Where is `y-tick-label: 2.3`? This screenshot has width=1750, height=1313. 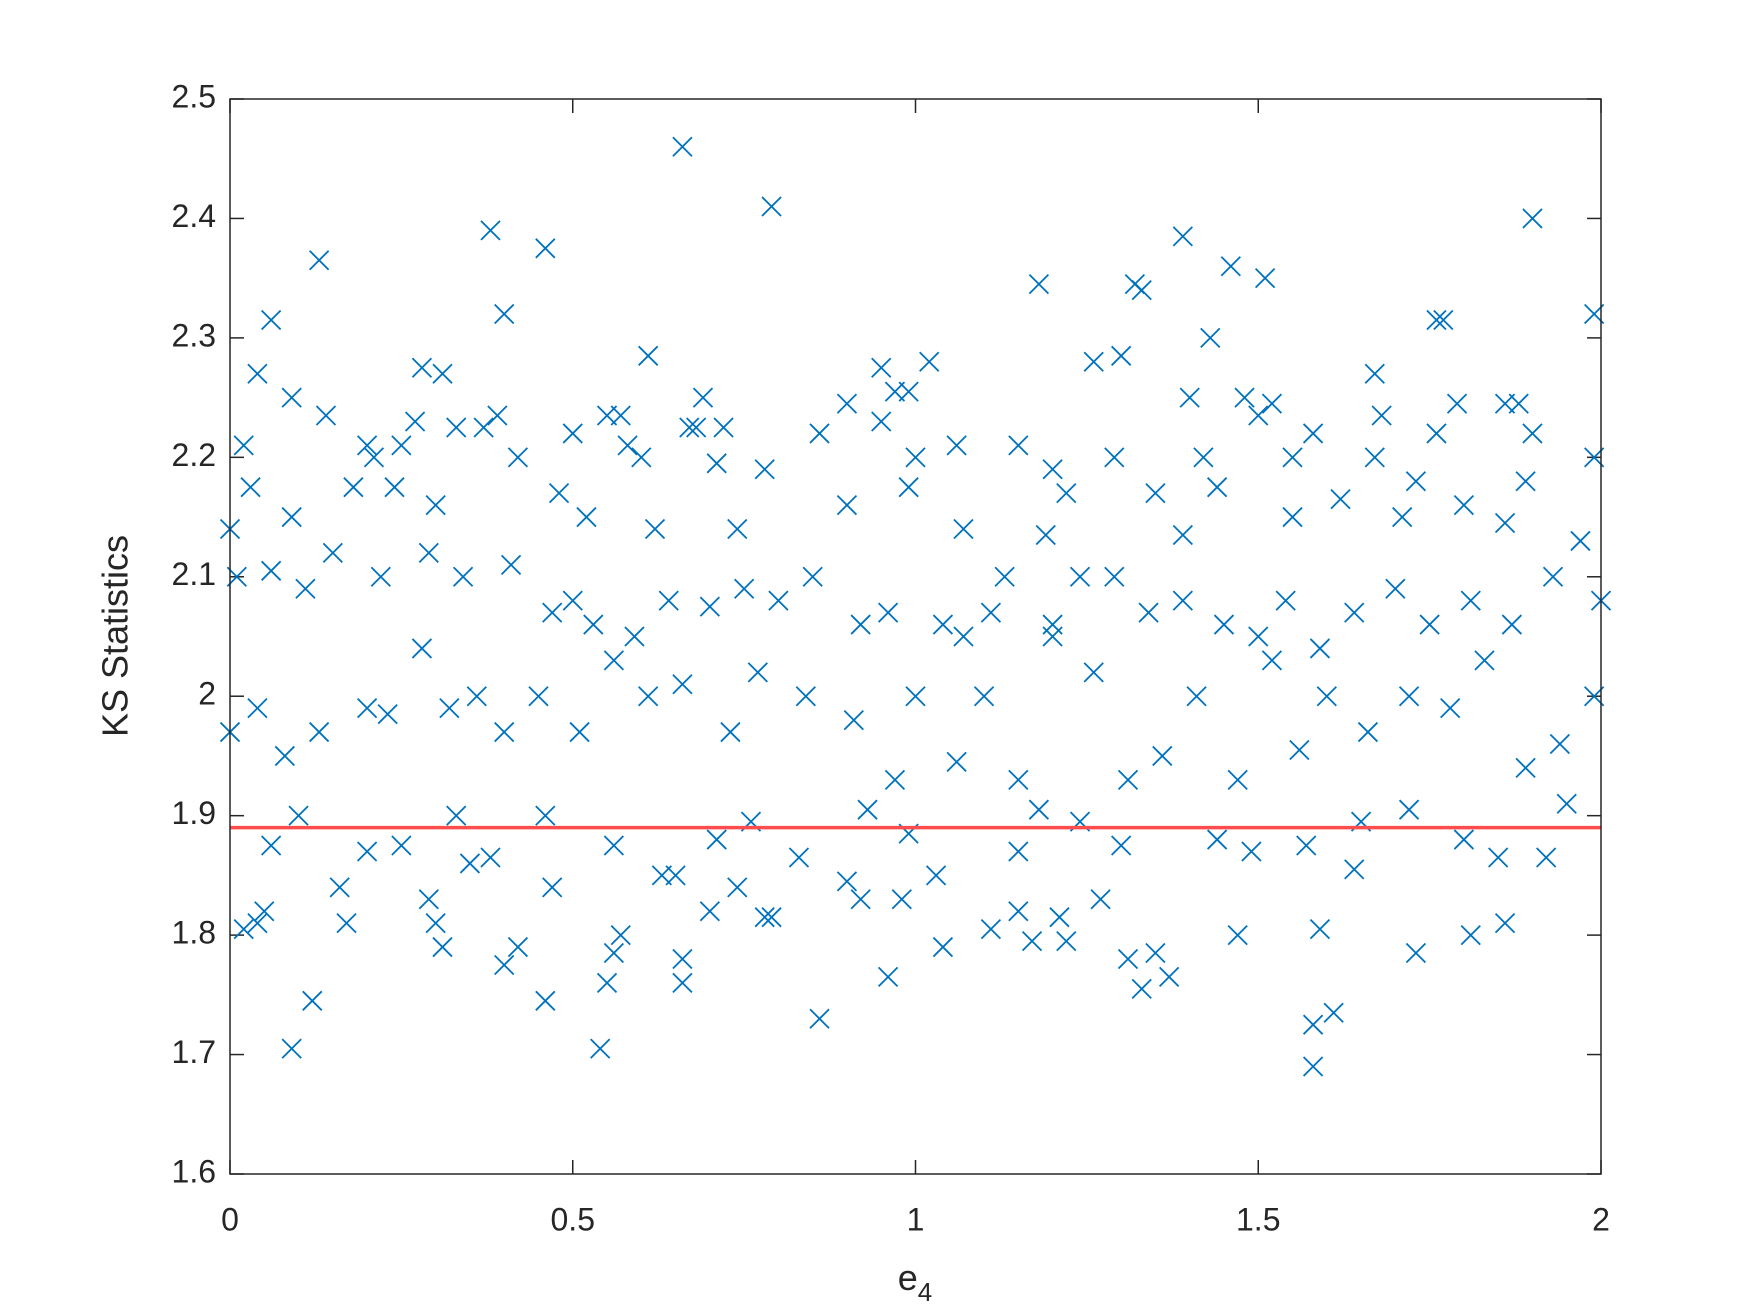
y-tick-label: 2.3 is located at coordinates (194, 335).